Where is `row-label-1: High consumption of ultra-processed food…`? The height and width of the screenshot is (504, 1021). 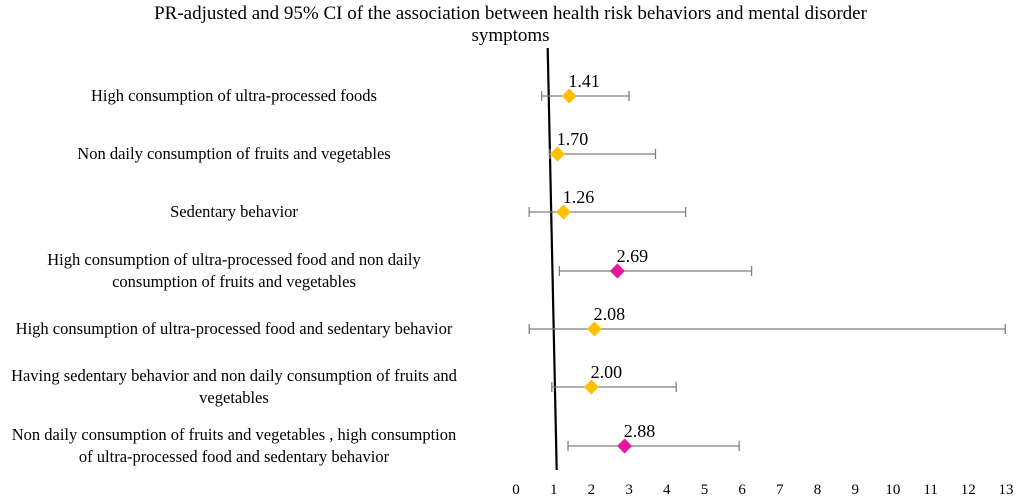 row-label-1: High consumption of ultra-processed food… is located at coordinates (252, 96).